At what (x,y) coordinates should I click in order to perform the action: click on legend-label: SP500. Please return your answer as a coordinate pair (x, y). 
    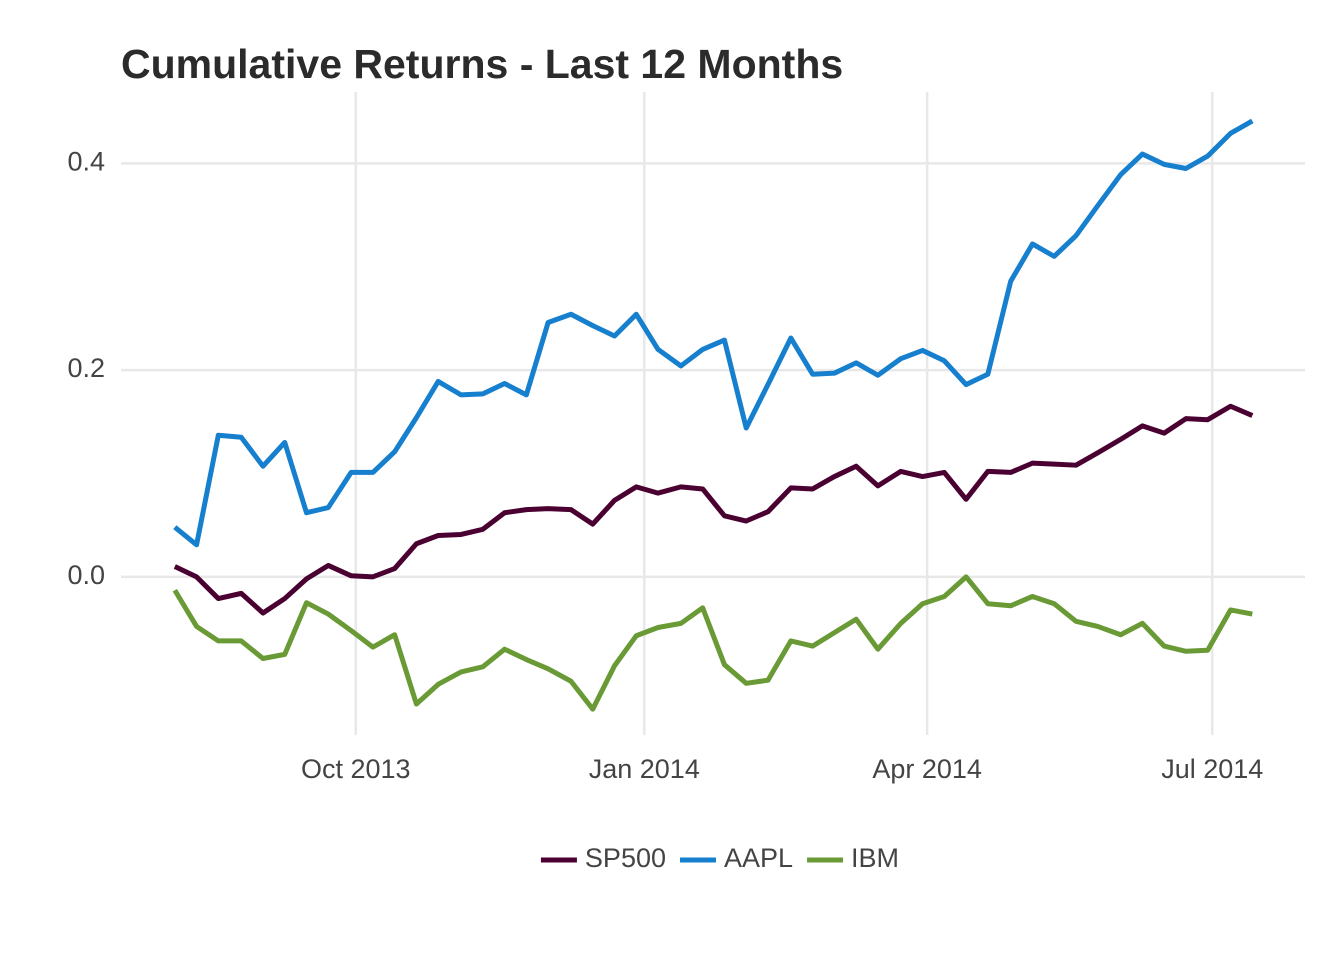
    Looking at the image, I should click on (625, 858).